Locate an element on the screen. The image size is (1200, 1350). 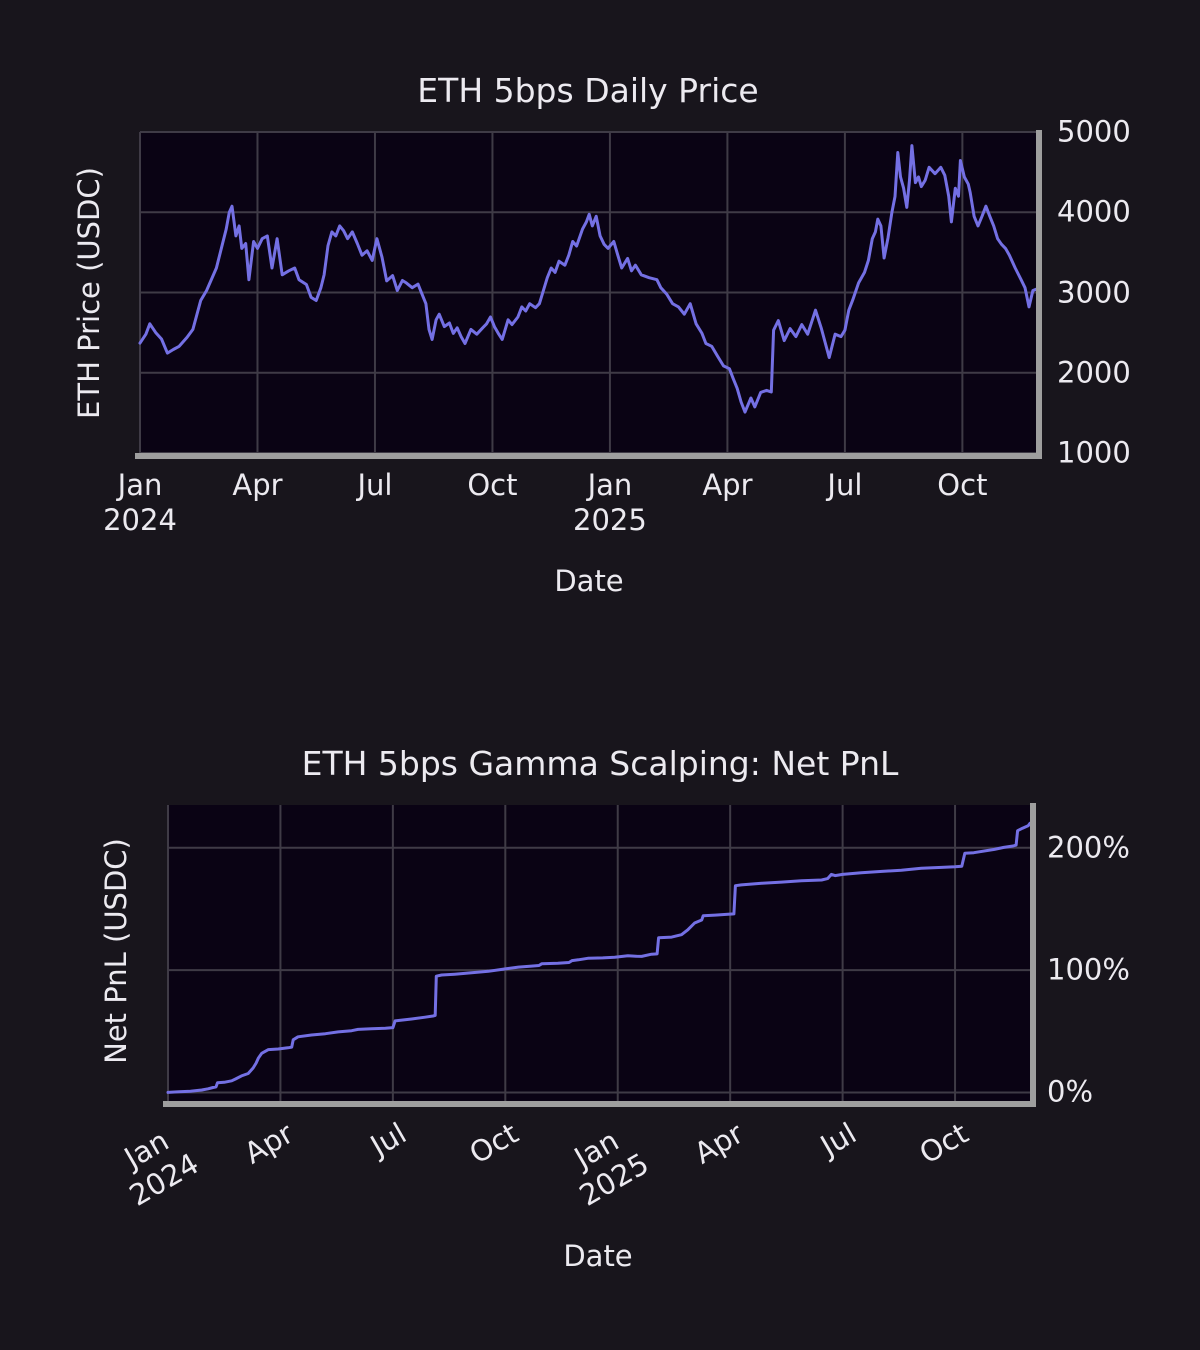
price-x-tick-label: Jan 2025 is located at coordinates (610, 502).